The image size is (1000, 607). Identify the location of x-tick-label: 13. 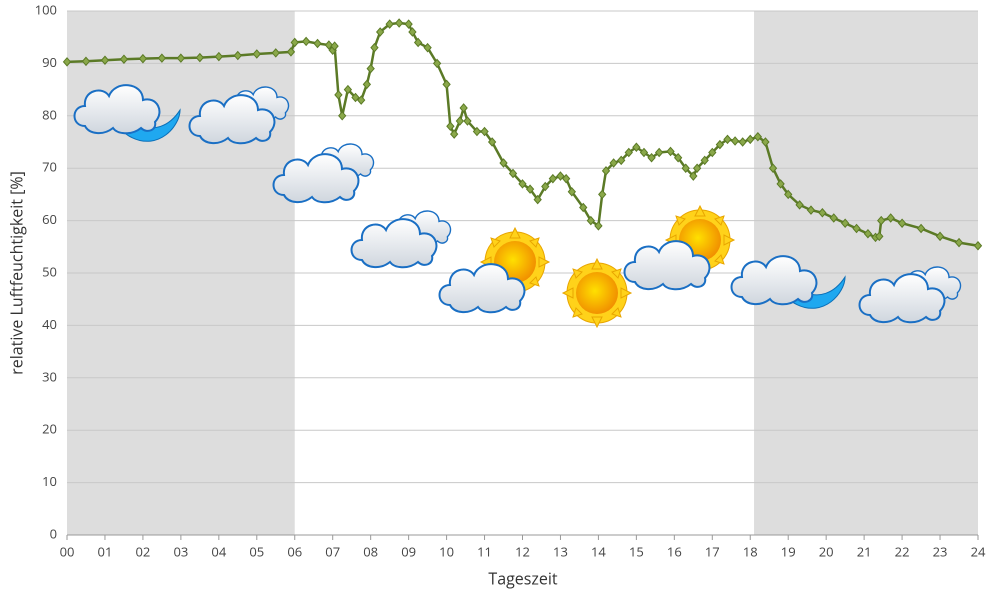
(560, 551).